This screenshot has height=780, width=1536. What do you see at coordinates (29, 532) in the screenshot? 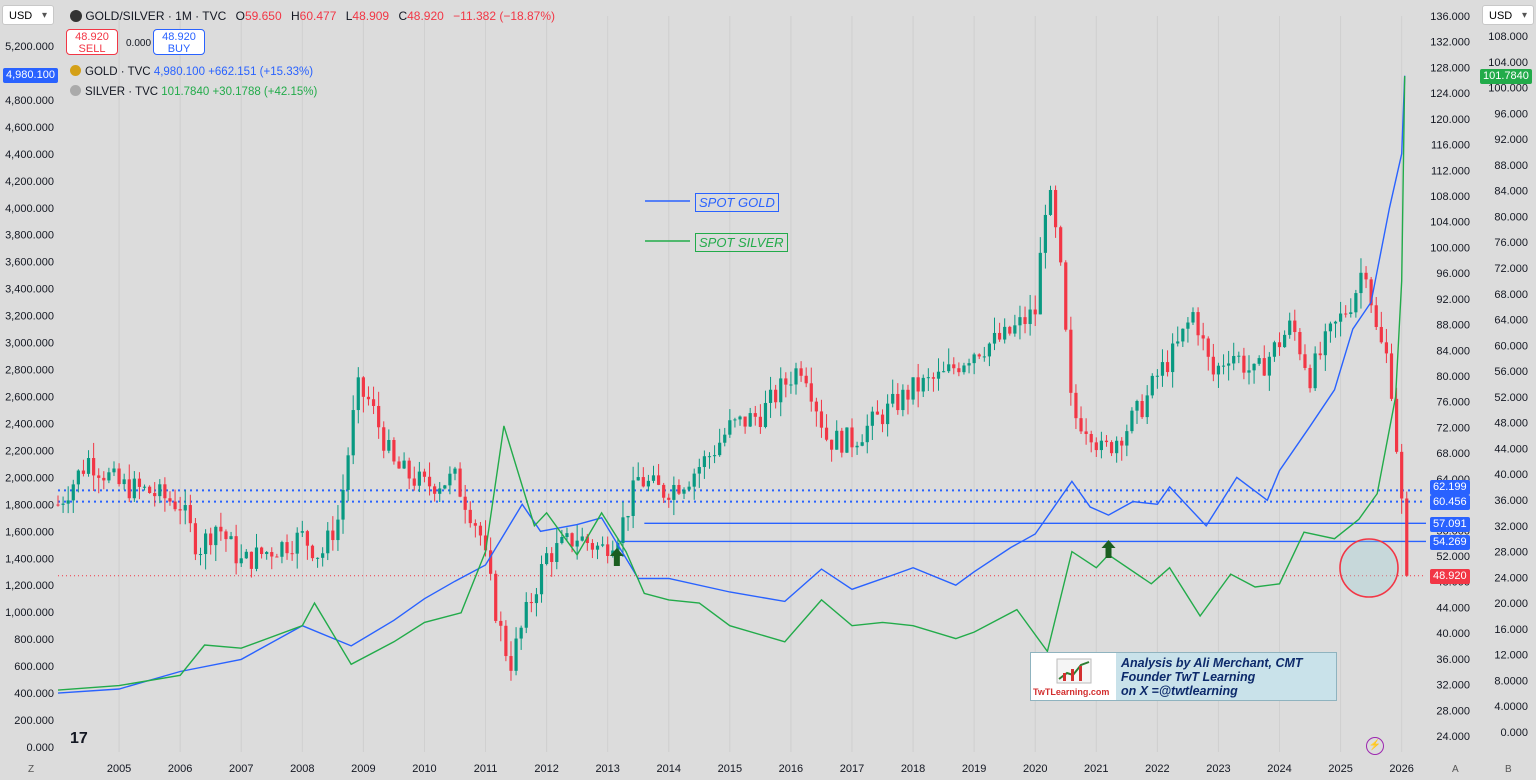
I see `gold-axis-tick: 1,600.000` at bounding box center [29, 532].